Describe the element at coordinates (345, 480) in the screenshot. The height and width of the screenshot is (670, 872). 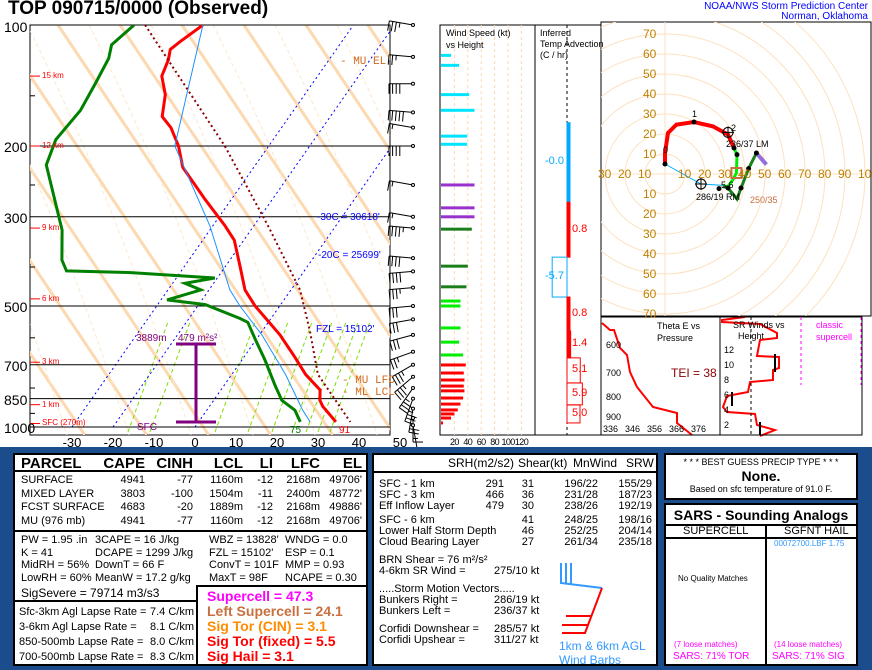
I see `parcel-cell: 49706'` at that location.